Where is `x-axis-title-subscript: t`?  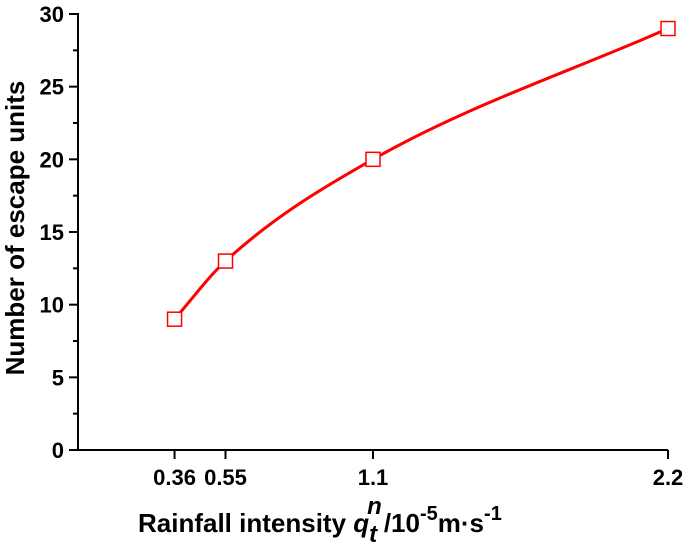
x-axis-title-subscript: t is located at coordinates (373, 532).